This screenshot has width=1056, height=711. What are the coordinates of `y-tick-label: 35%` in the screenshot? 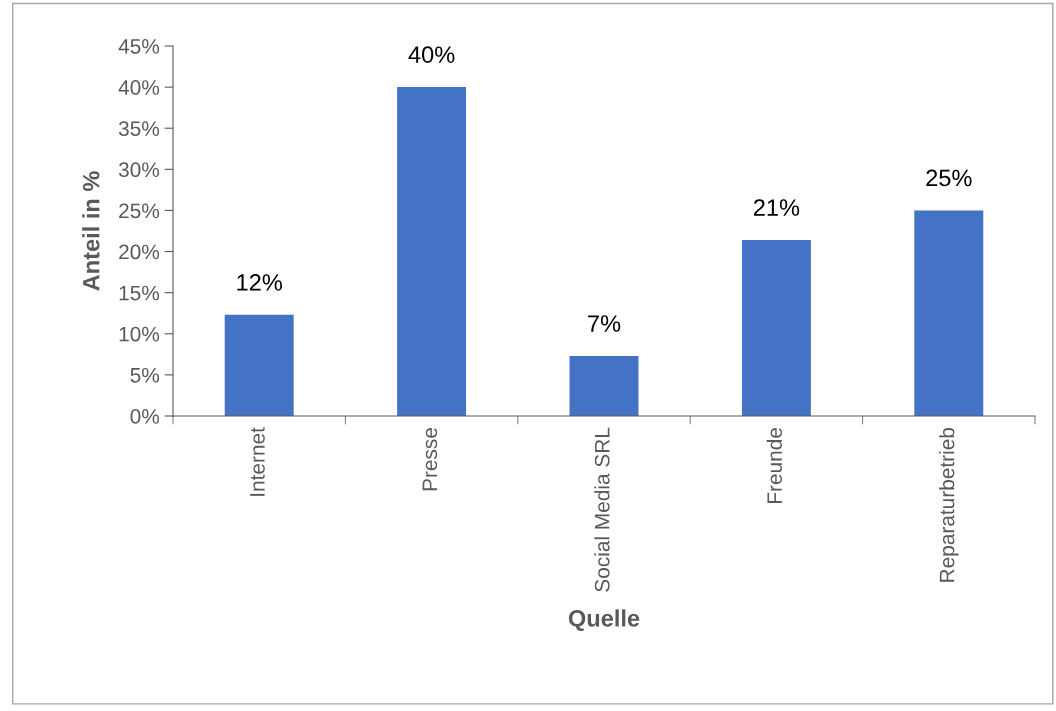 It's located at (139, 128).